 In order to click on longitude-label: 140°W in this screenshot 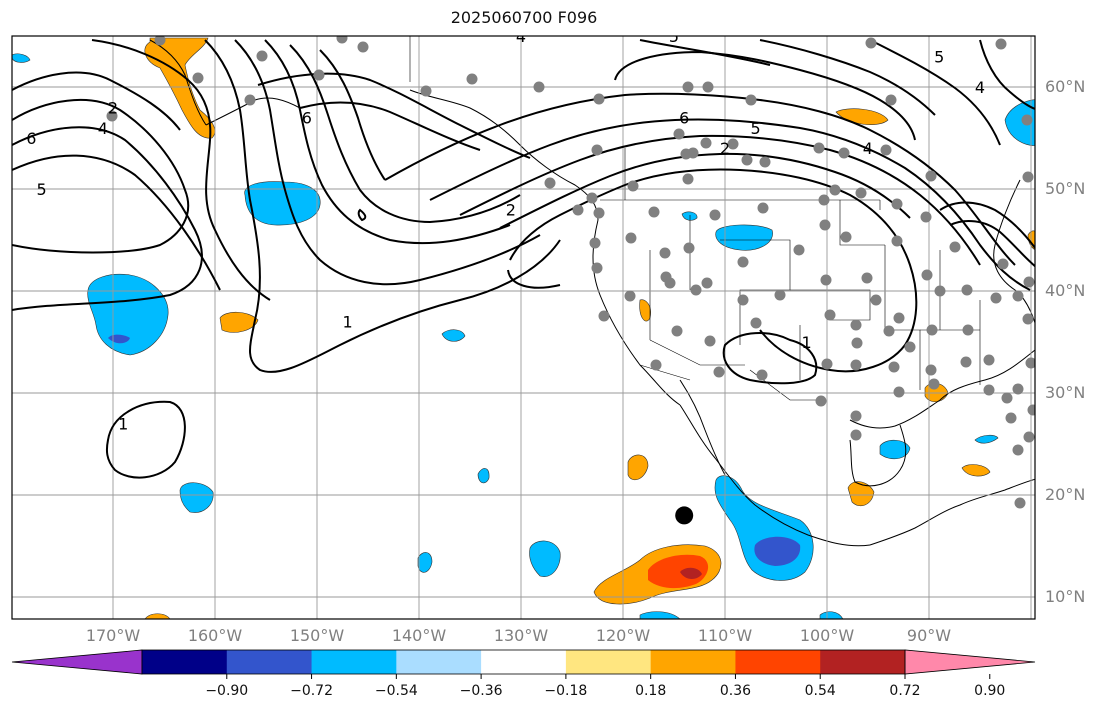, I will do `click(419, 635)`.